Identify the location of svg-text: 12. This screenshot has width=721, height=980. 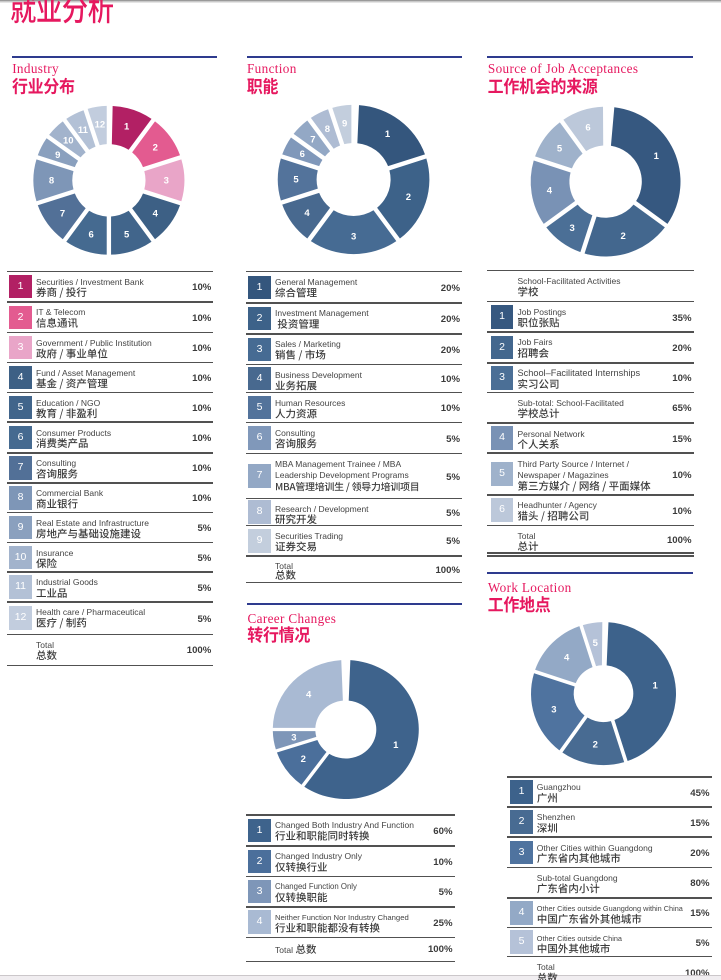
(100, 125).